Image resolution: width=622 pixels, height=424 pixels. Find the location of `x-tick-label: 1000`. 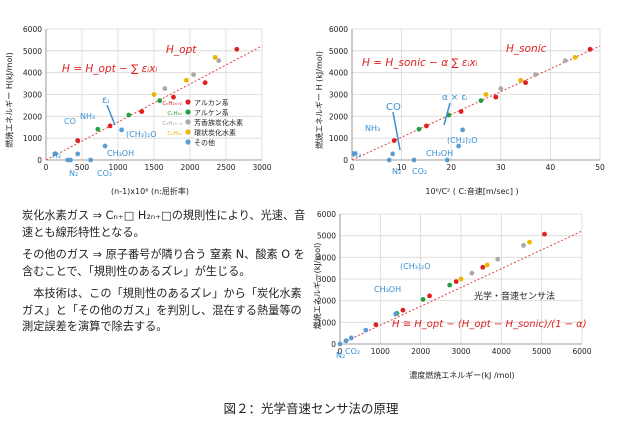

x-tick-label: 1000 is located at coordinates (380, 351).